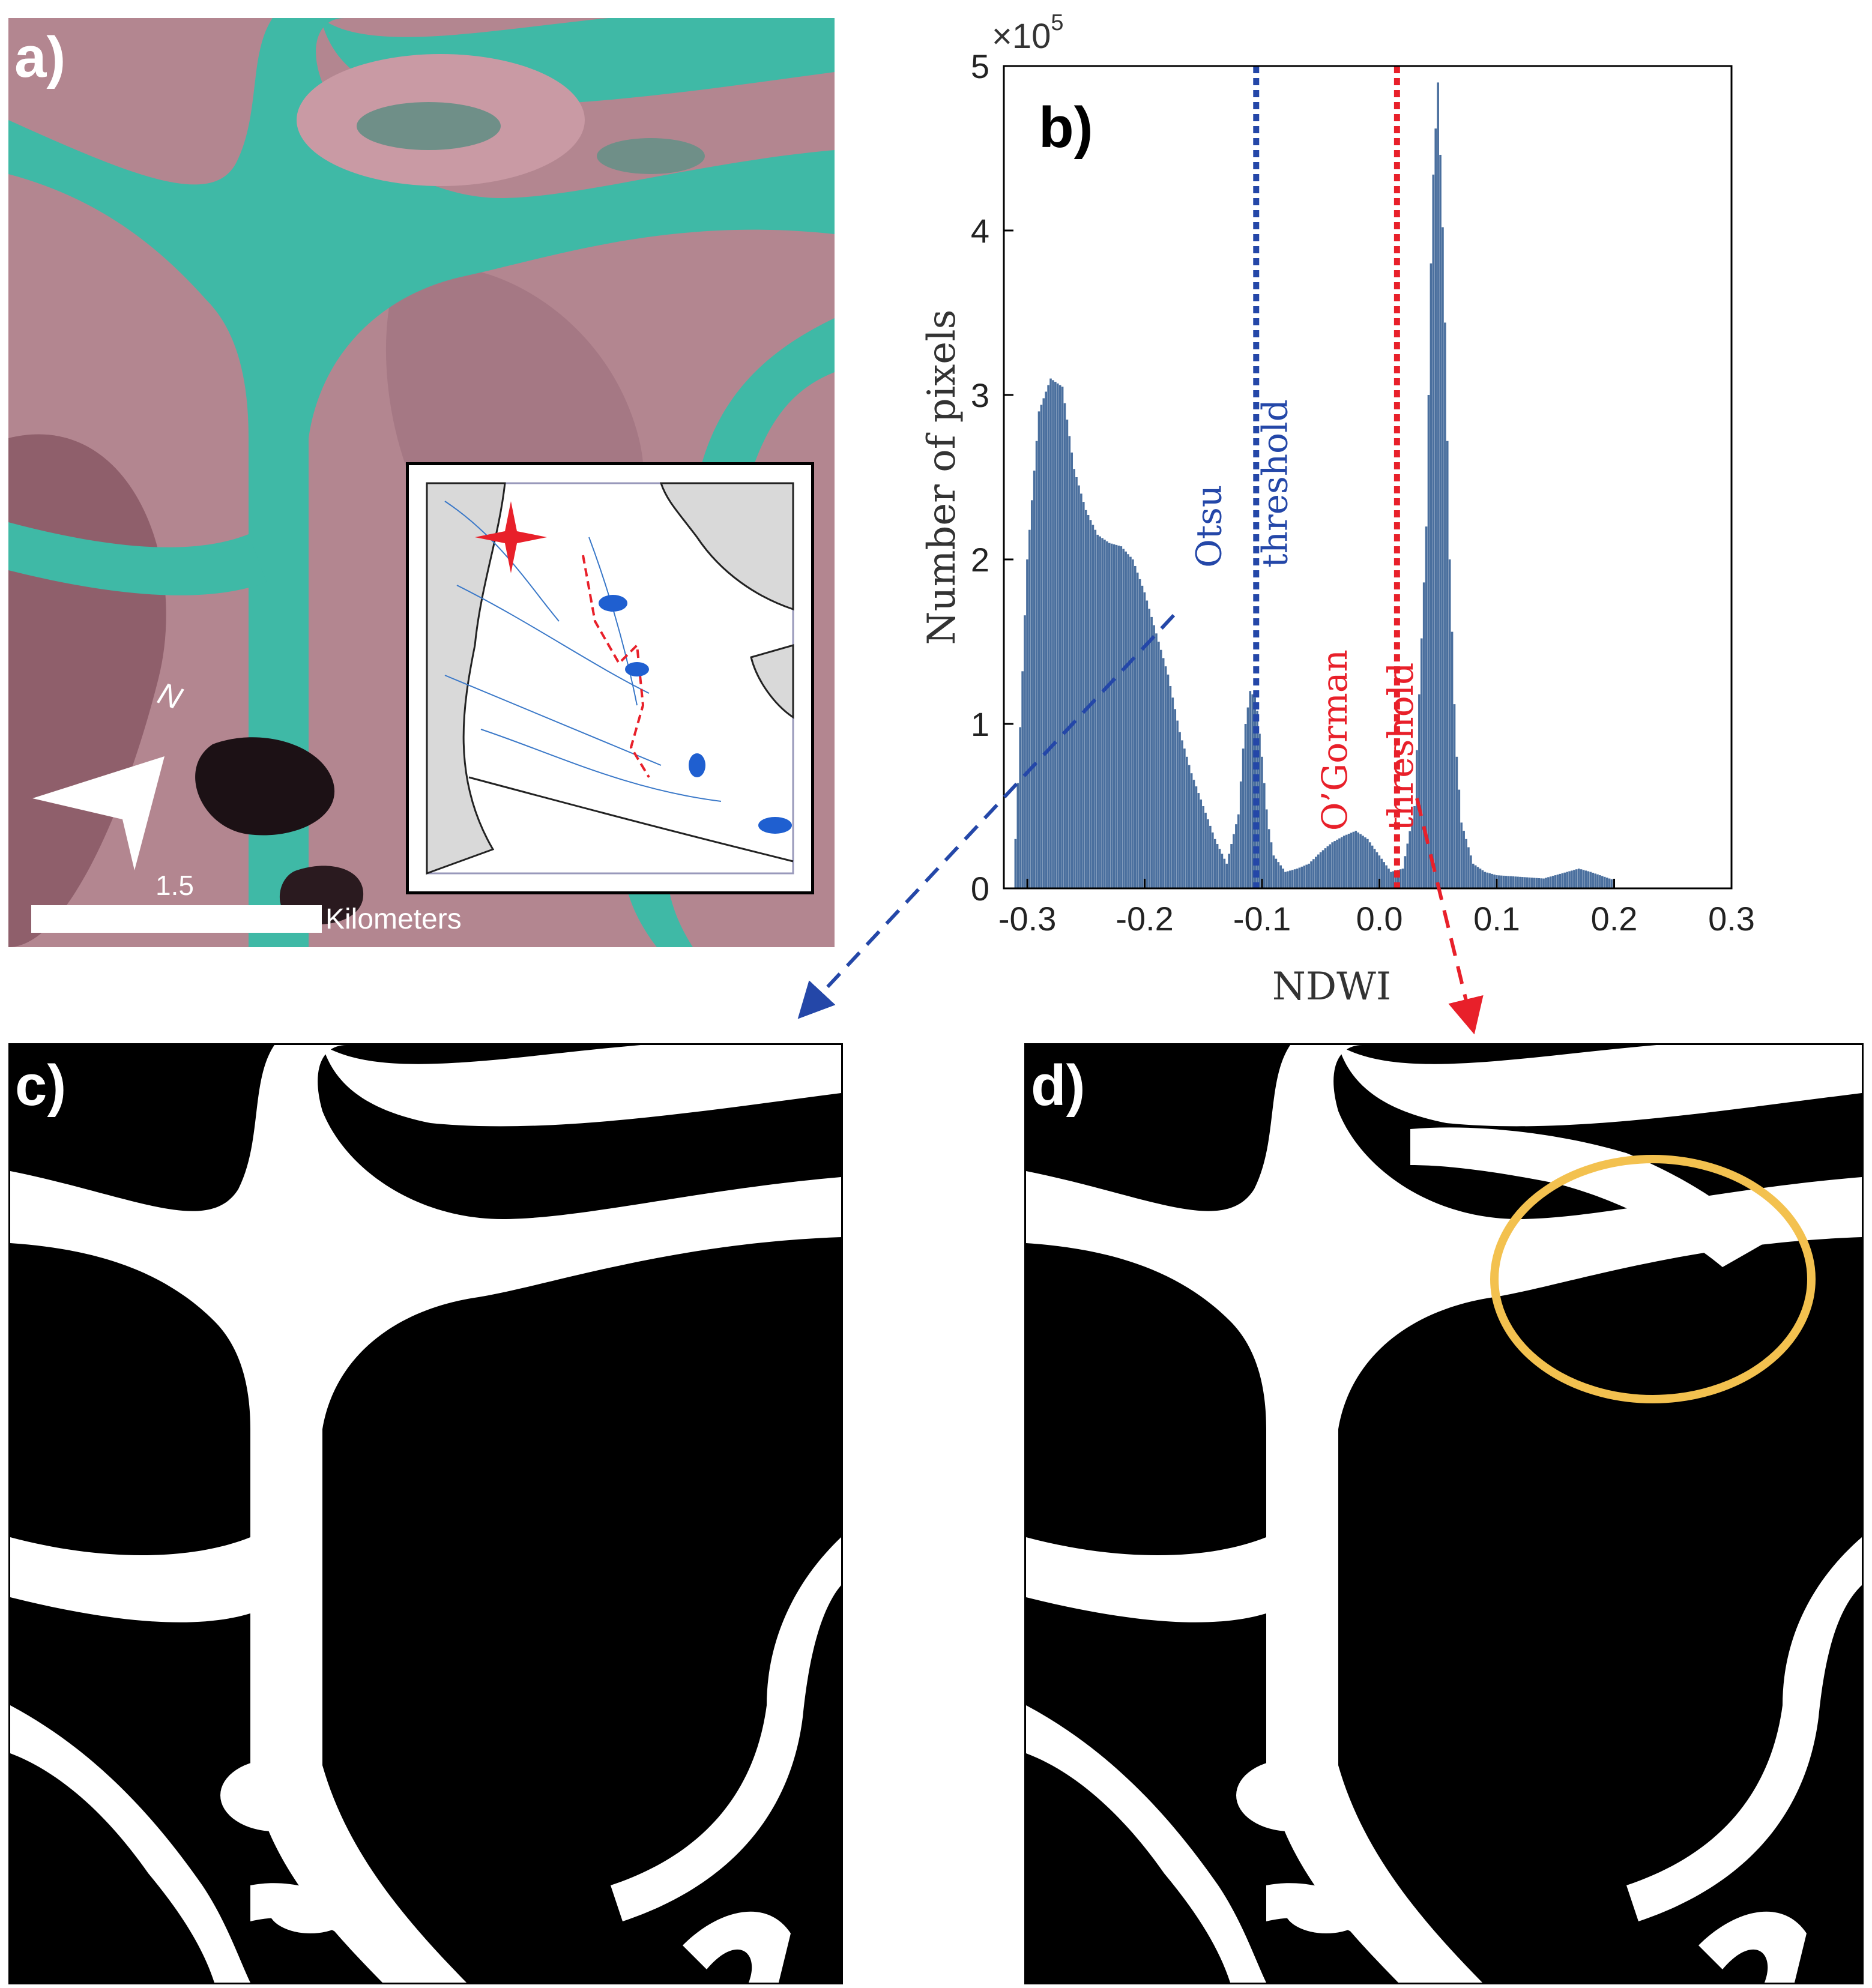 Image resolution: width=1872 pixels, height=1988 pixels. I want to click on y-tick-label: 5, so click(980, 66).